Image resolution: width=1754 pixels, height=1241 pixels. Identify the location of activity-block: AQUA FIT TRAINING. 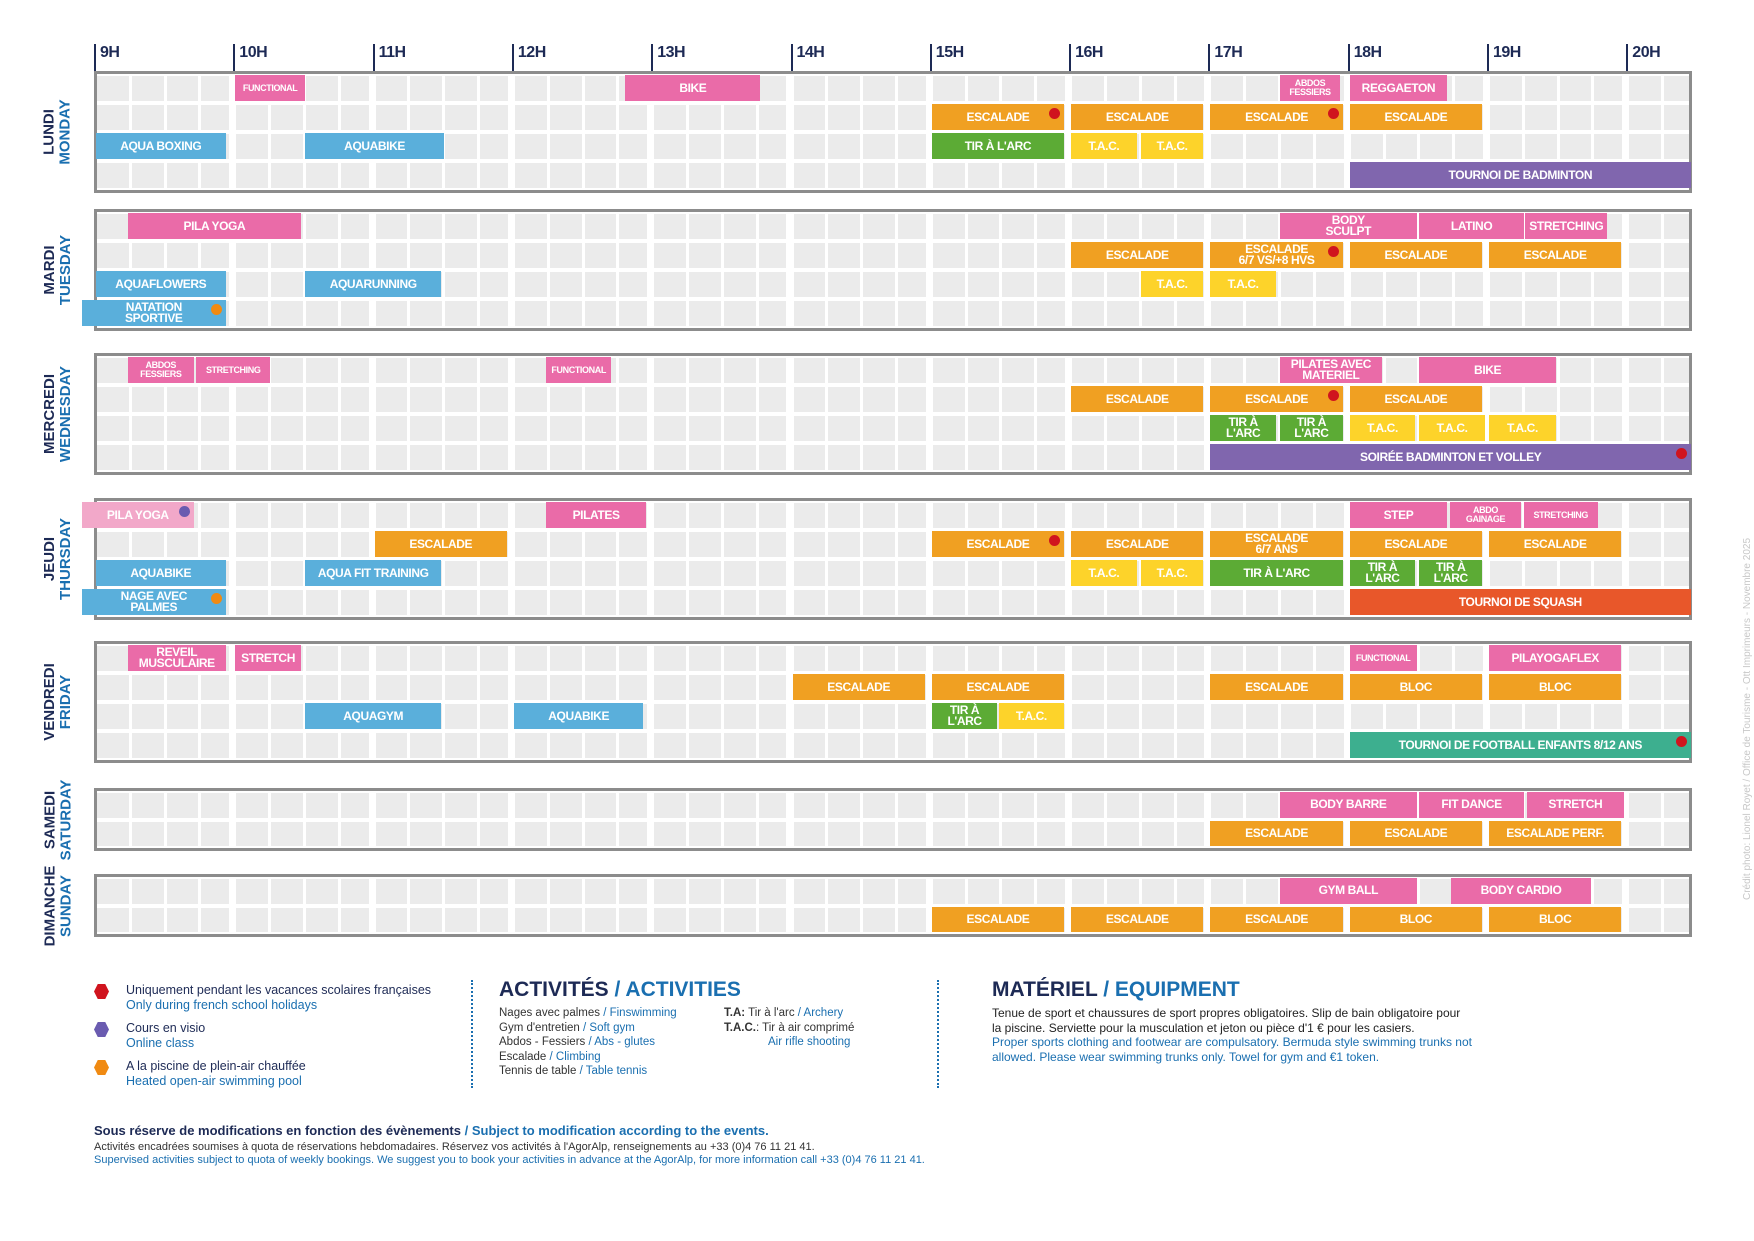
(373, 573).